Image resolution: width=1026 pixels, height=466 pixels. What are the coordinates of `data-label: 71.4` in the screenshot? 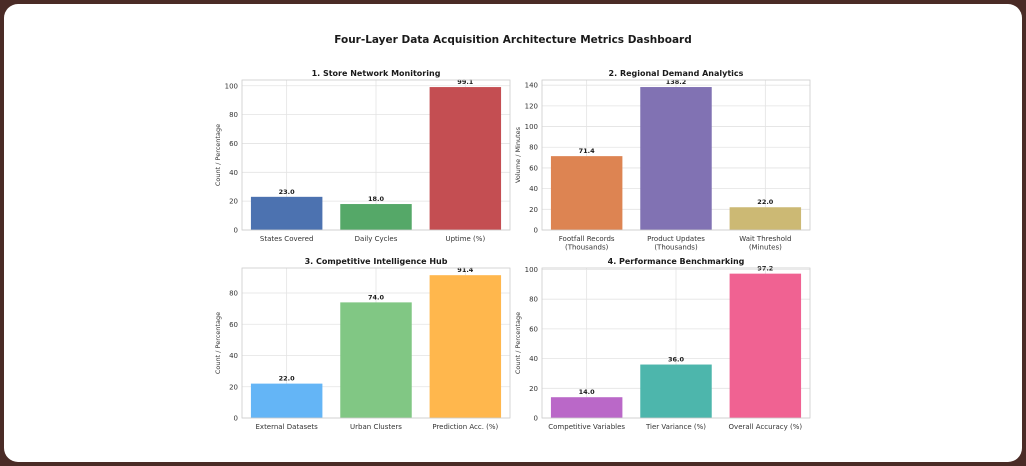 It's located at (587, 151).